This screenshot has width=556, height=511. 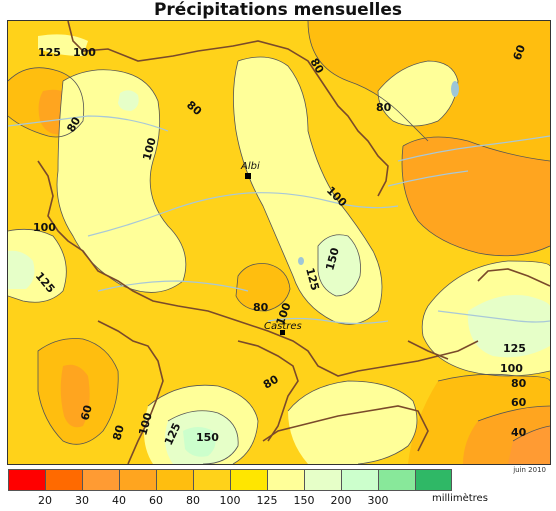 I want to click on city-marker-castres, so click(x=282, y=332).